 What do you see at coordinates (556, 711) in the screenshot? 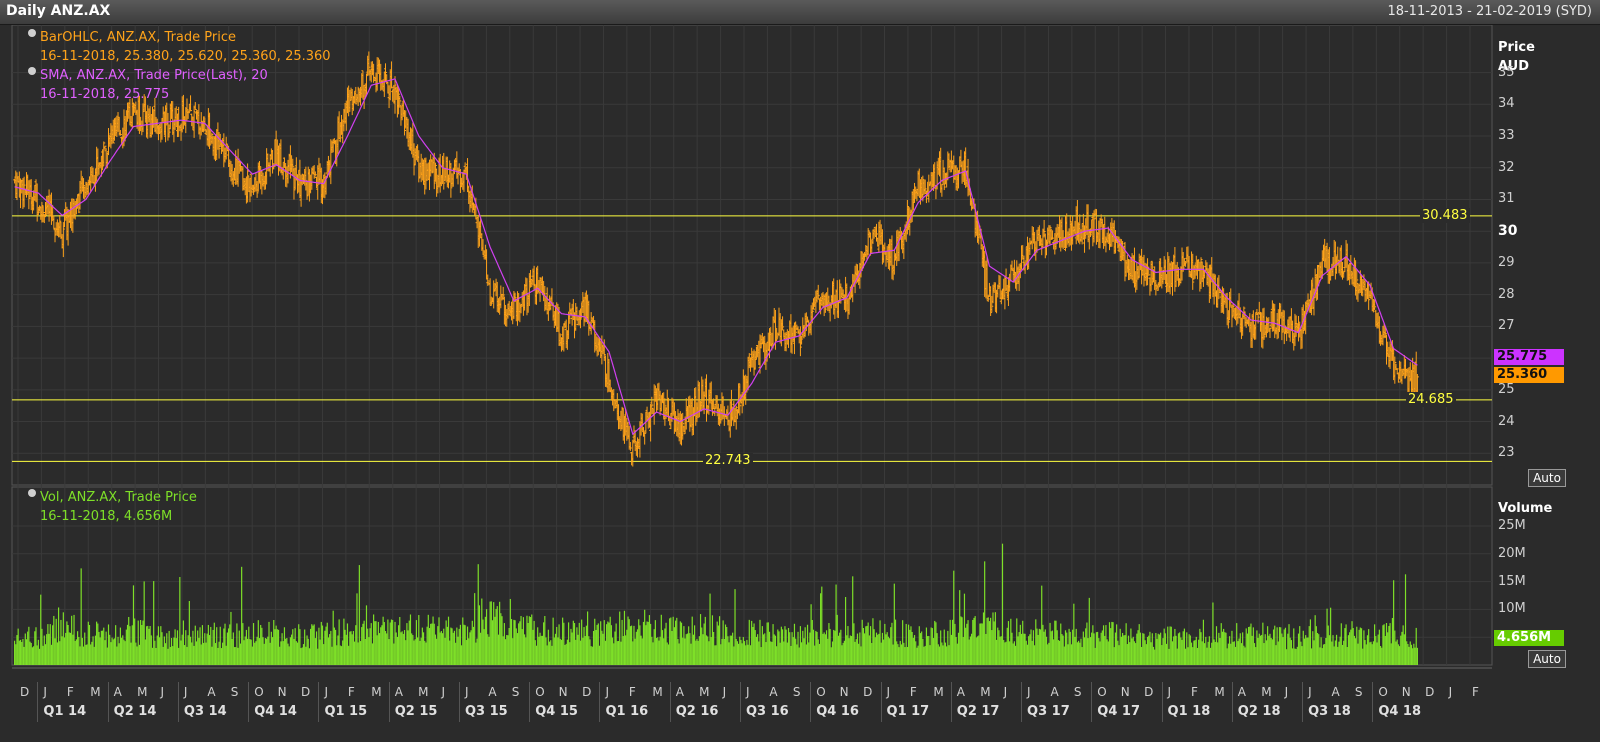
I see `x-quarter-label: Q4 15` at bounding box center [556, 711].